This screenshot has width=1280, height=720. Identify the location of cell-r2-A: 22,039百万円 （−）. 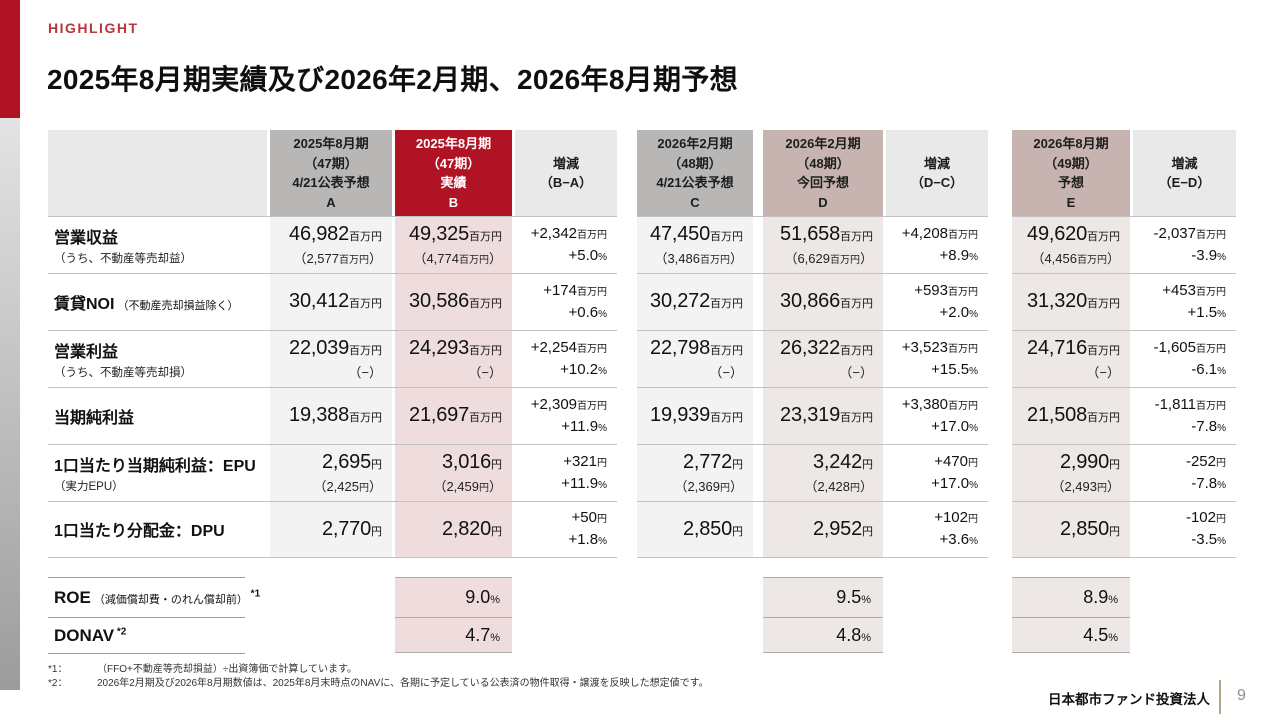
(331, 358).